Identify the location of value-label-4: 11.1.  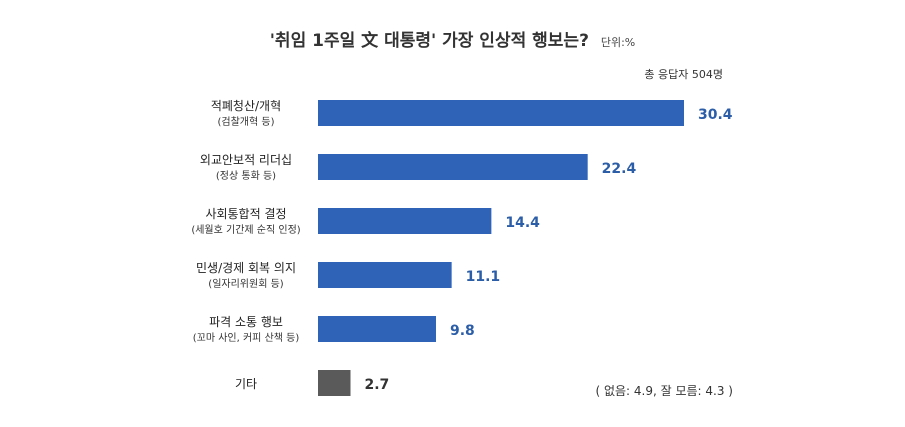
(483, 277).